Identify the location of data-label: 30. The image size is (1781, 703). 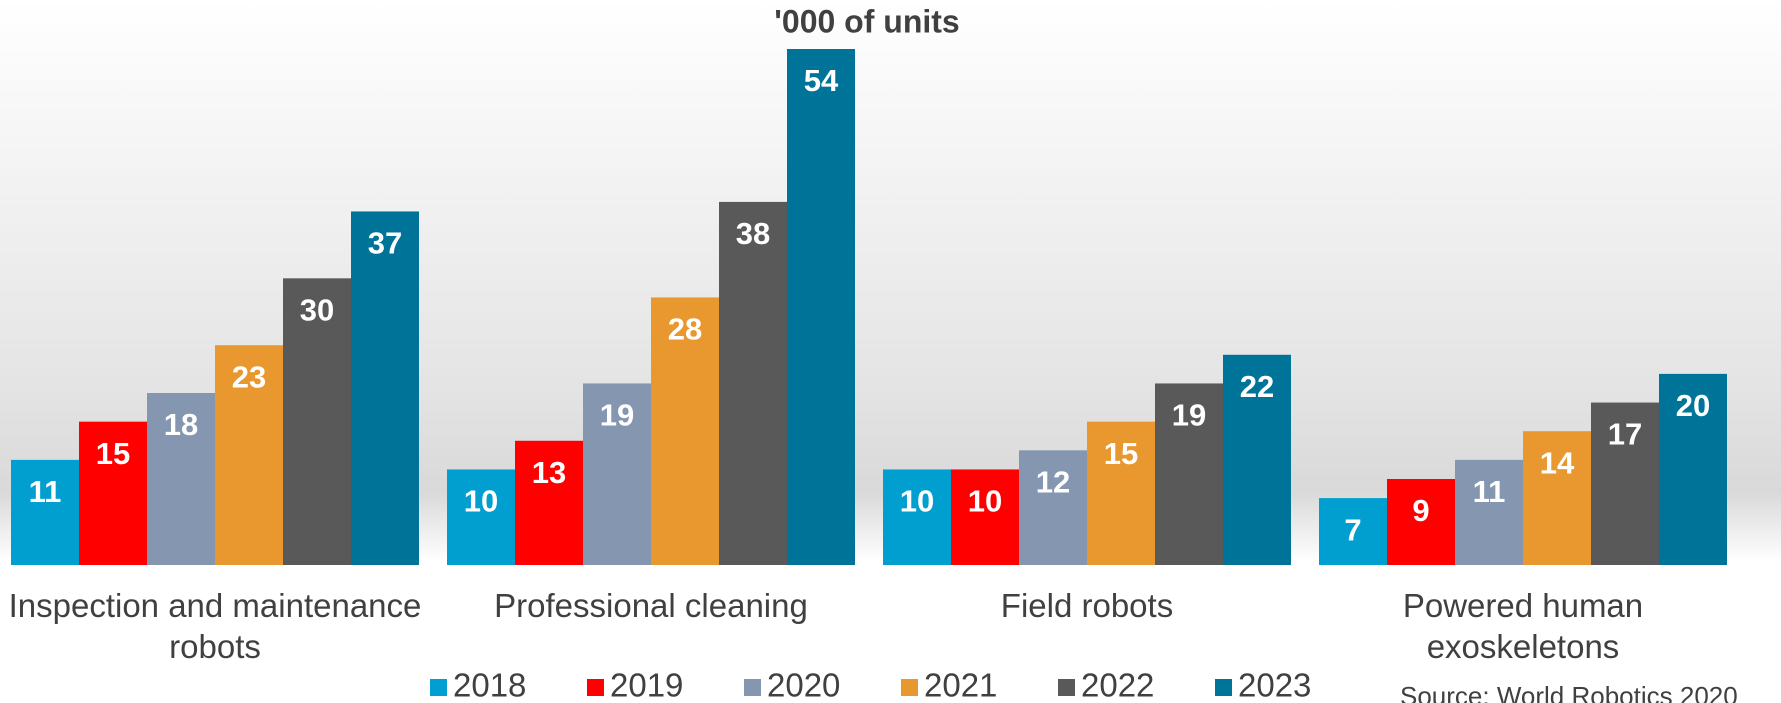
(317, 310).